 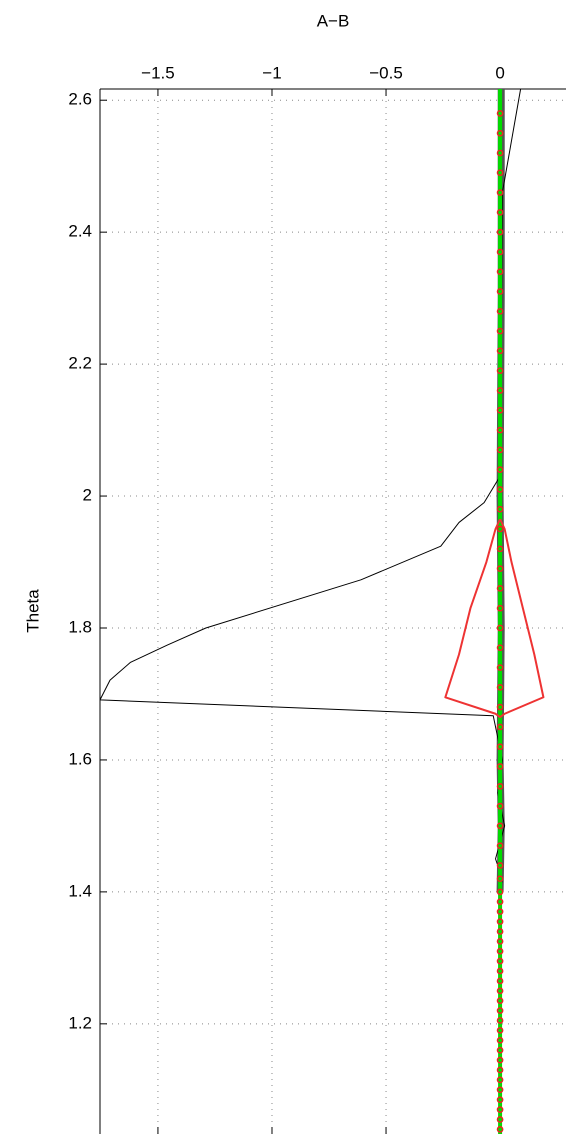 I want to click on y-tick-label: 1.2, so click(x=80, y=1022).